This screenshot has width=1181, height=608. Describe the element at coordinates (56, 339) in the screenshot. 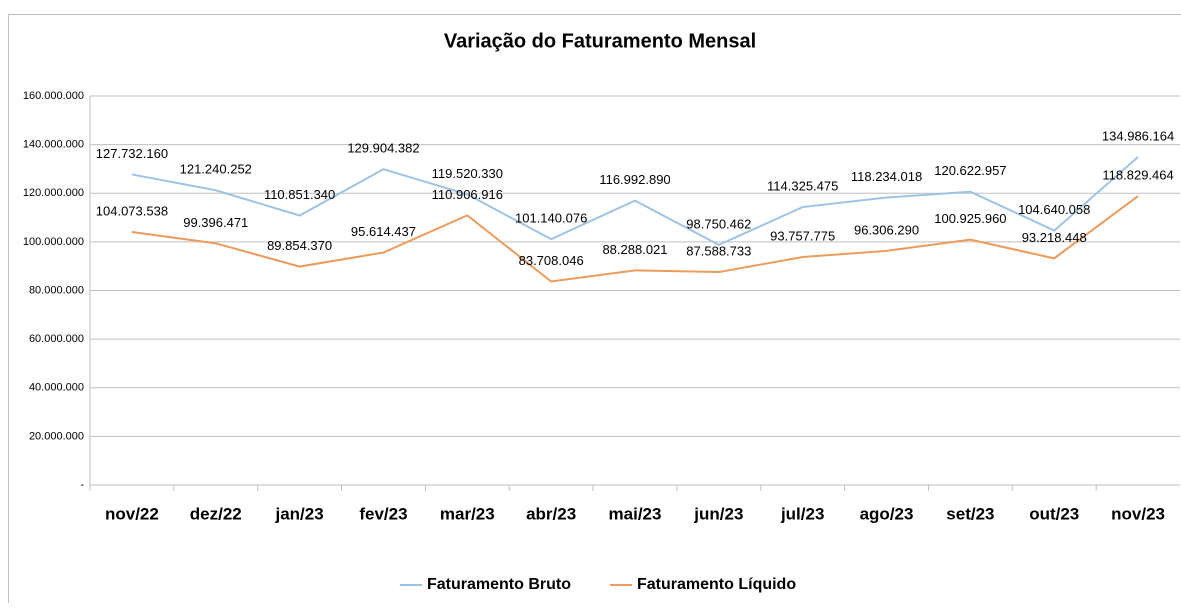

I see `y-tick-label: 60.000.000` at that location.